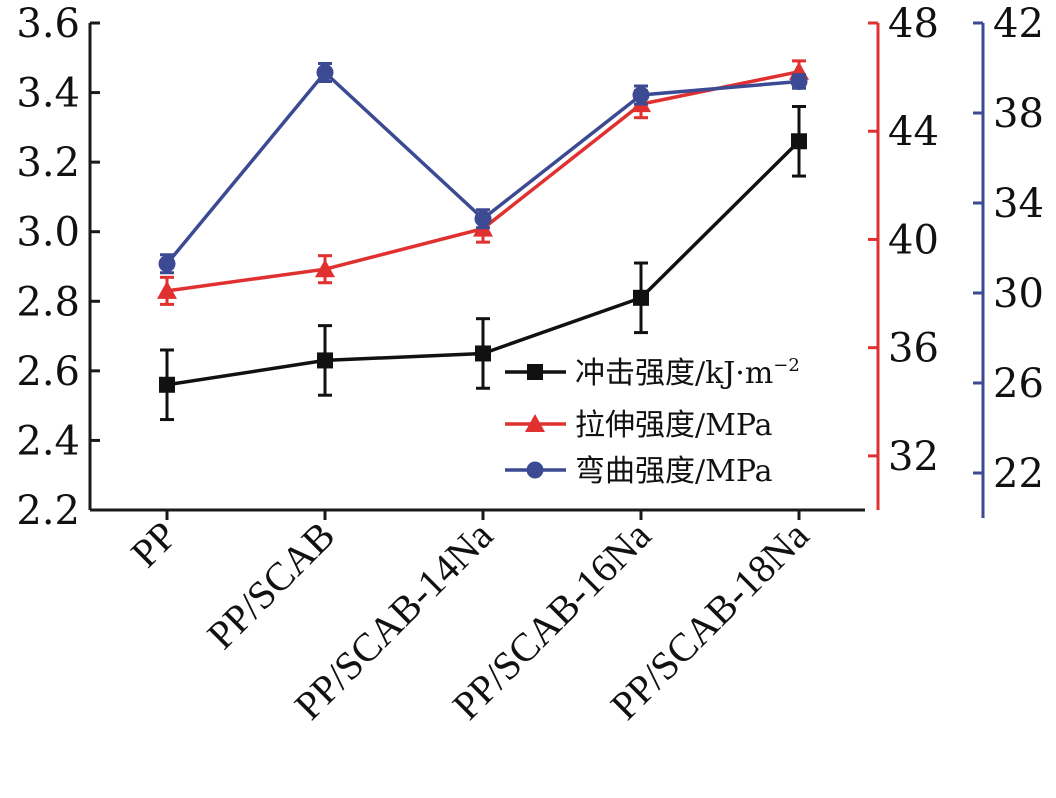 The width and height of the screenshot is (1056, 798). What do you see at coordinates (913, 24) in the screenshot?
I see `tick-label-right1: 48` at bounding box center [913, 24].